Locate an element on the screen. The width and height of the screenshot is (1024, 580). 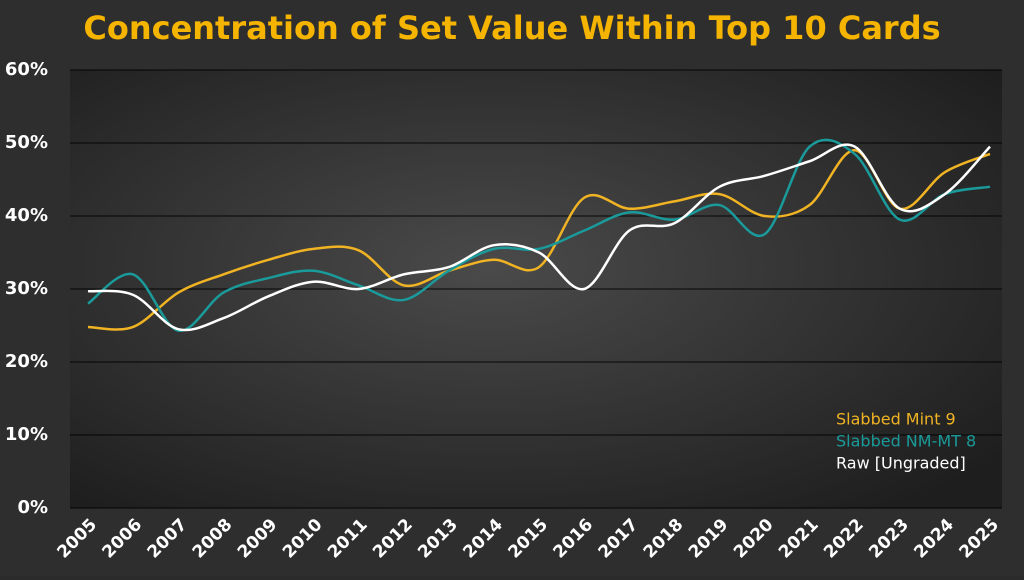
legend-entry: Slabbed NM-MT 8 is located at coordinates (906, 441).